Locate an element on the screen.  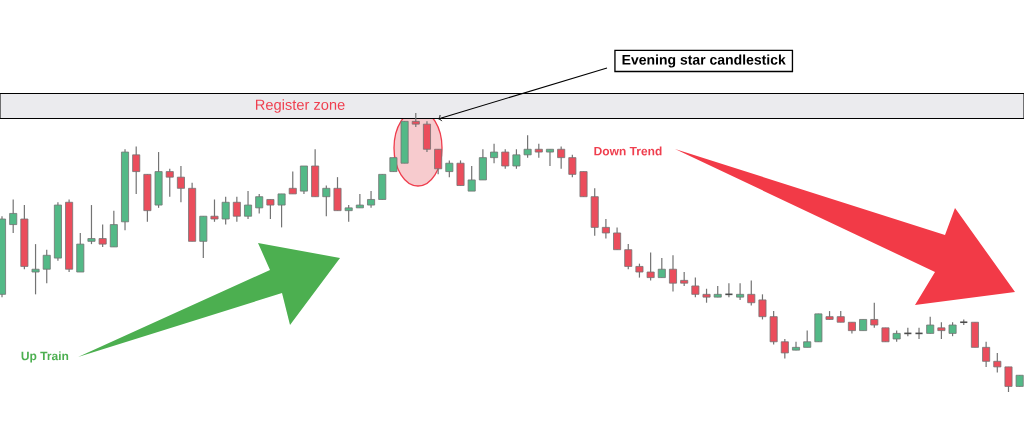
annotation: Down Trend is located at coordinates (628, 151).